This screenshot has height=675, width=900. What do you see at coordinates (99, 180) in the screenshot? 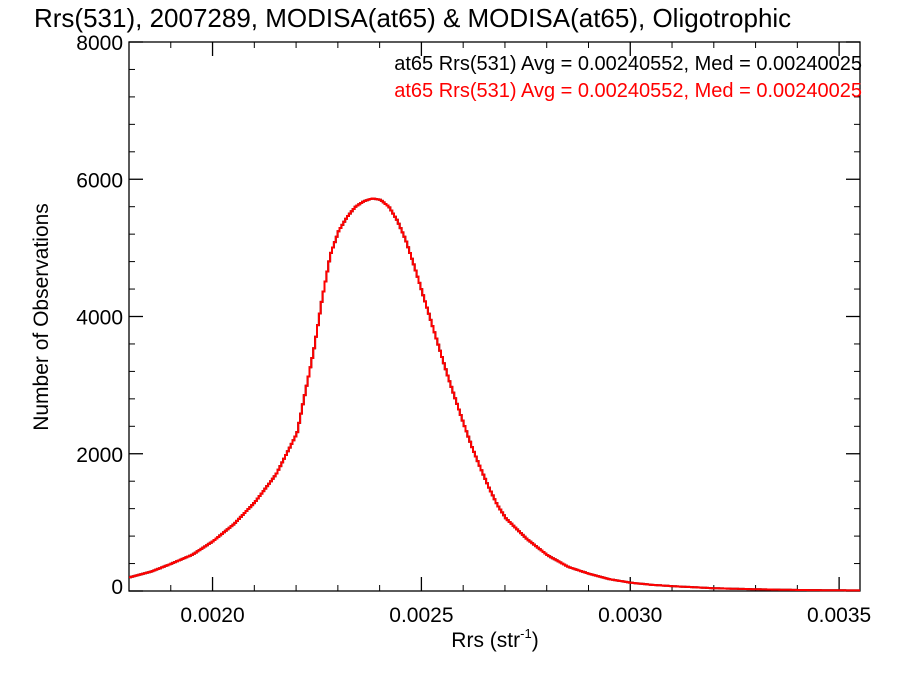
I see `y-tick-label: 6000` at bounding box center [99, 180].